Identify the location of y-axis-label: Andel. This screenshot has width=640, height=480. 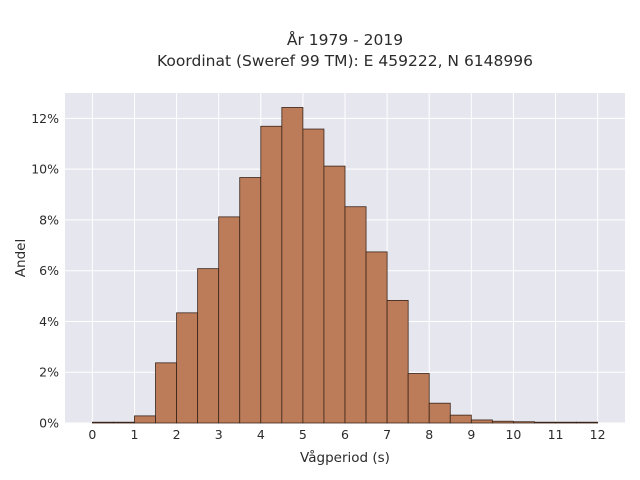
(21, 258).